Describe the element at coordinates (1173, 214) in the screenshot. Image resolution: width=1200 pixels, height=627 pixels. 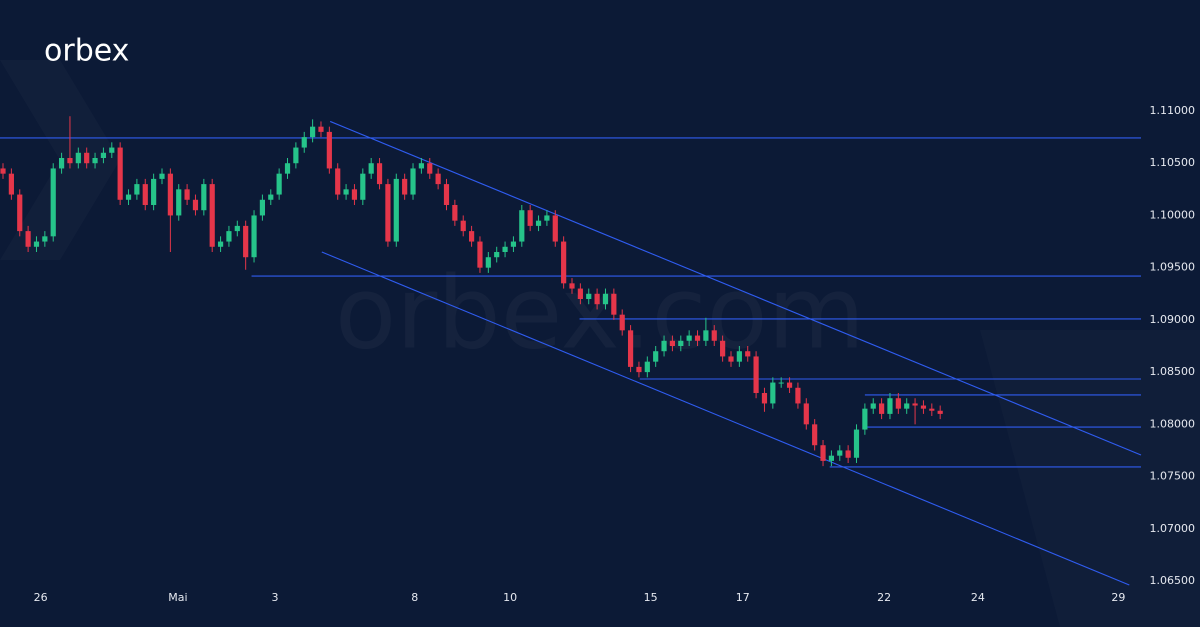
I see `y-tick-label: 1.10000` at that location.